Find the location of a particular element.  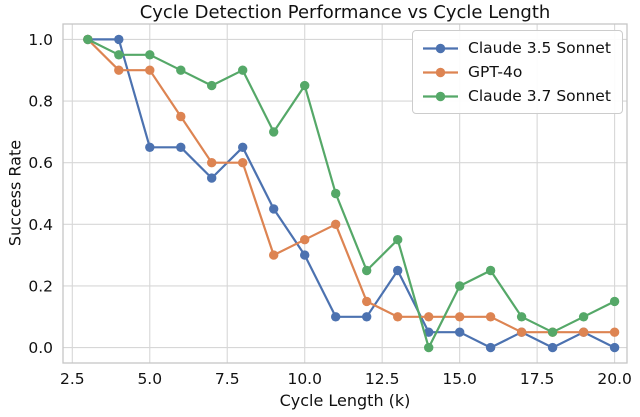

y-tick-label: 0.4 is located at coordinates (40, 225).